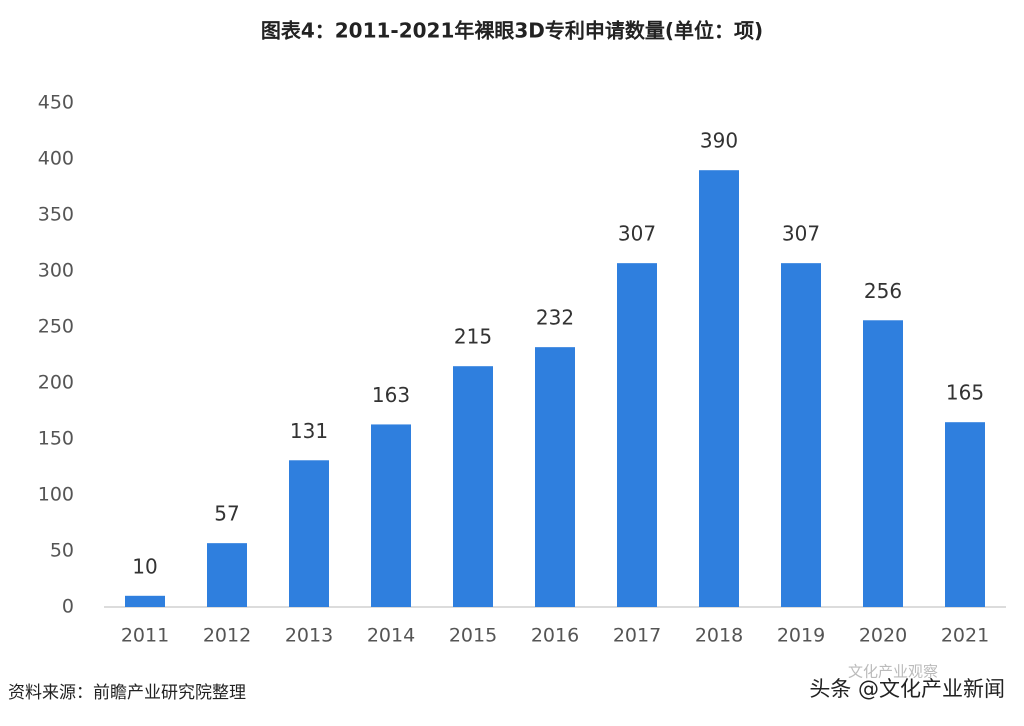 Image resolution: width=1024 pixels, height=726 pixels. Describe the element at coordinates (56, 327) in the screenshot. I see `y-tick-label: 250` at that location.